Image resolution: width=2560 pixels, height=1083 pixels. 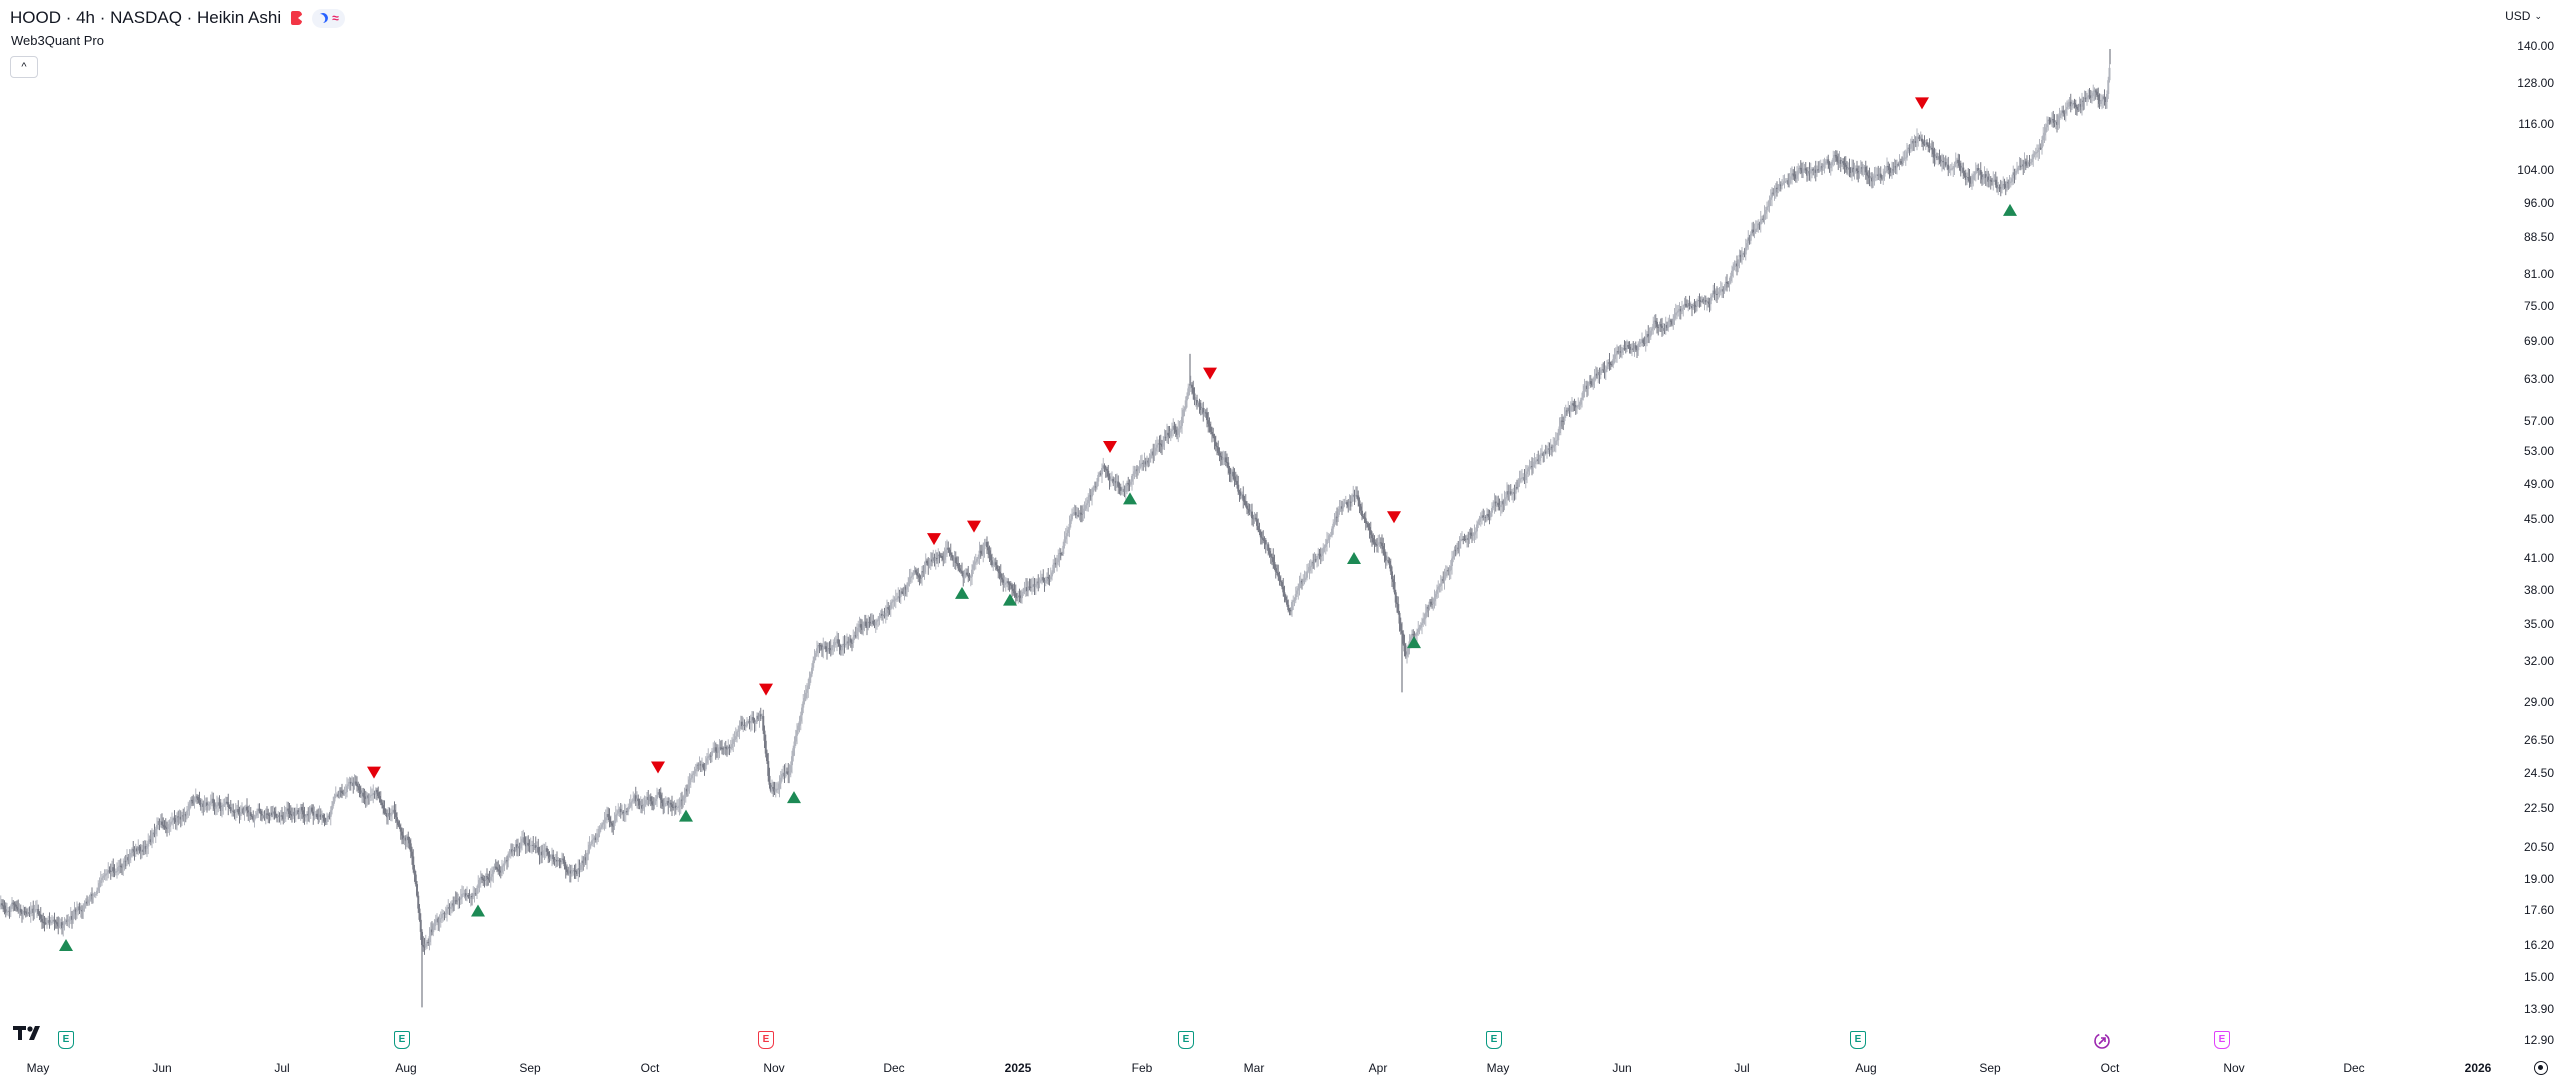 What do you see at coordinates (57, 40) in the screenshot?
I see `indicator-label: Web3Quant Pro` at bounding box center [57, 40].